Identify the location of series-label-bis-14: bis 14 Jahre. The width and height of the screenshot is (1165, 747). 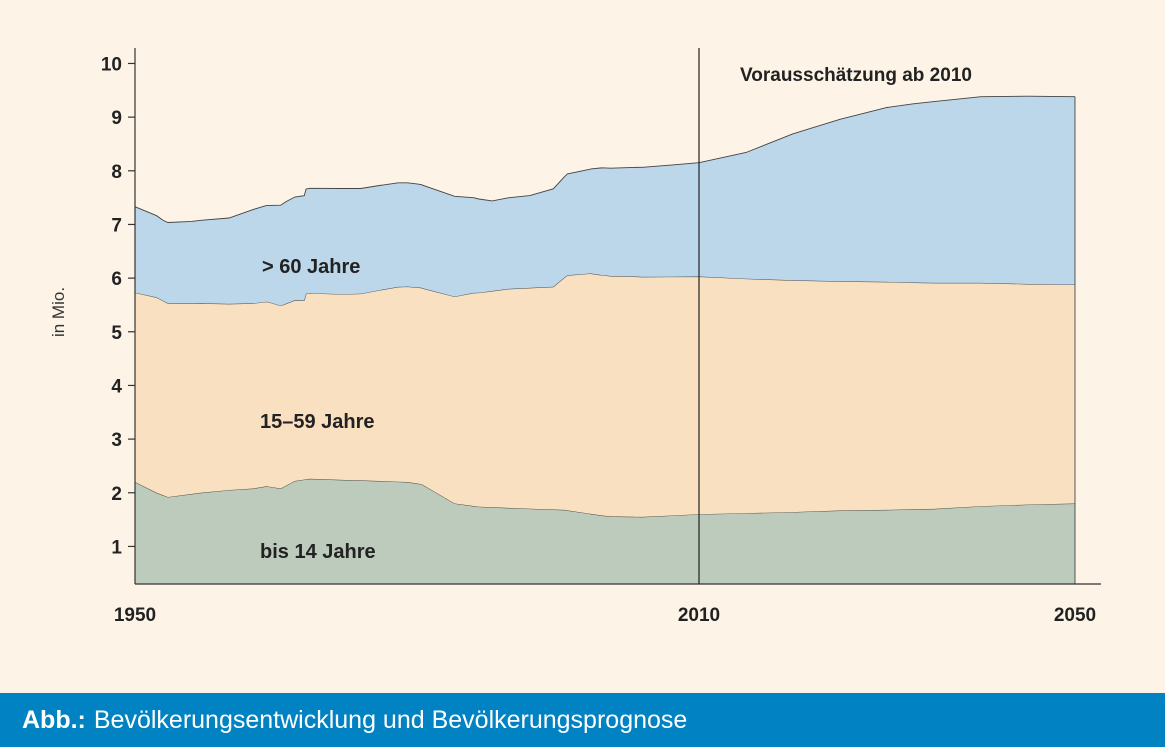
(318, 552).